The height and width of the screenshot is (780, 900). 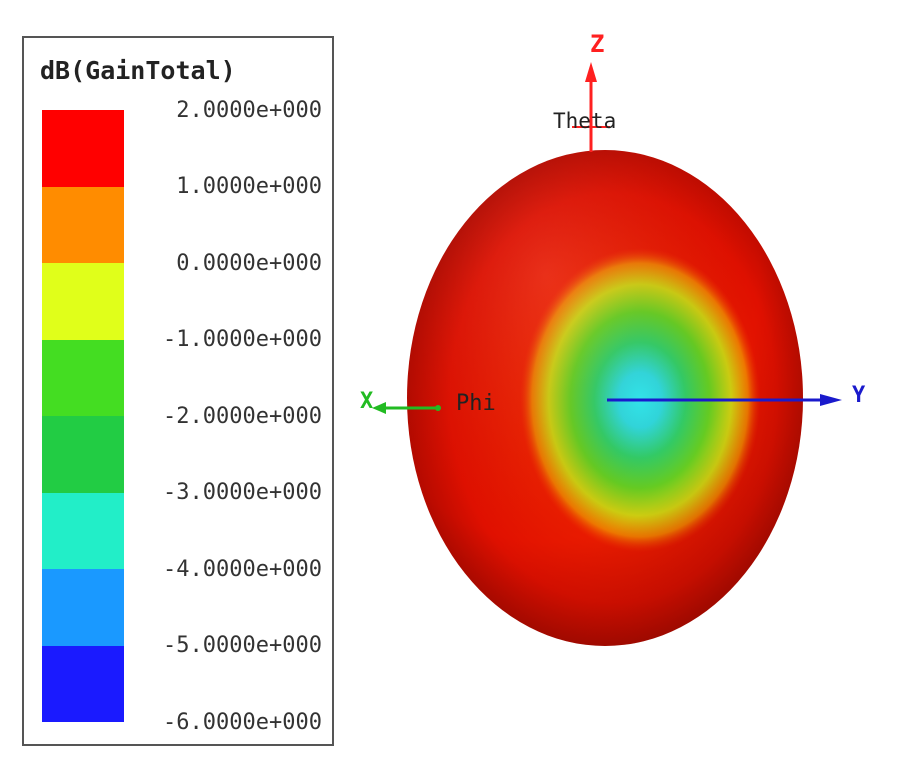 I want to click on legend-tick-label: -2.0000e+000, so click(x=242, y=416).